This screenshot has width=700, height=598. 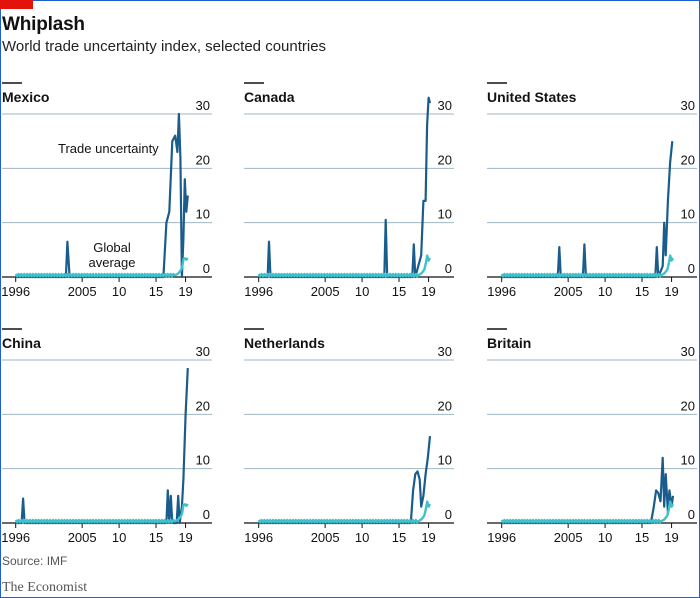 I want to click on annotation-global: Global, so click(x=112, y=247).